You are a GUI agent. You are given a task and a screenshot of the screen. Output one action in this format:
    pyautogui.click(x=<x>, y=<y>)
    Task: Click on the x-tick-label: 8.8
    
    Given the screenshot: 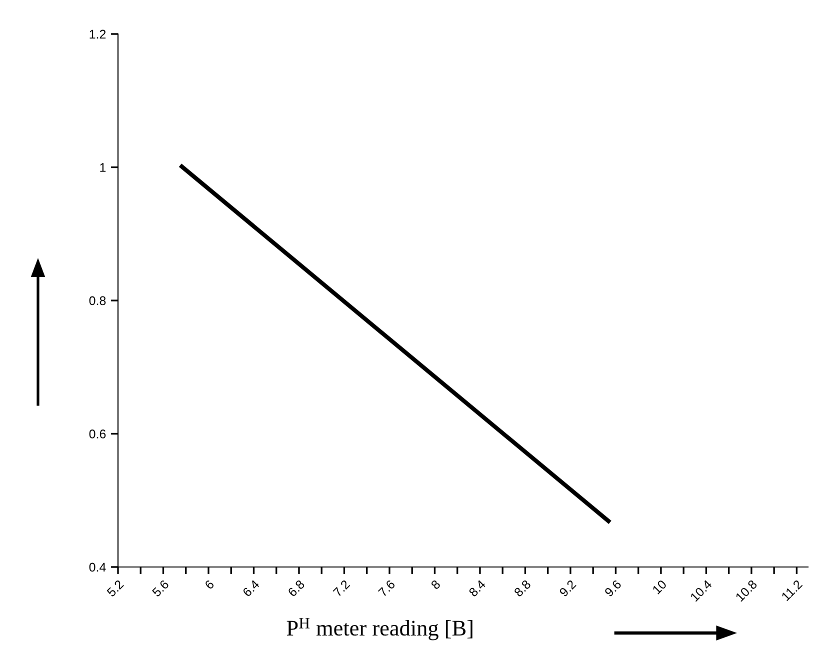 What is the action you would take?
    pyautogui.click(x=523, y=588)
    